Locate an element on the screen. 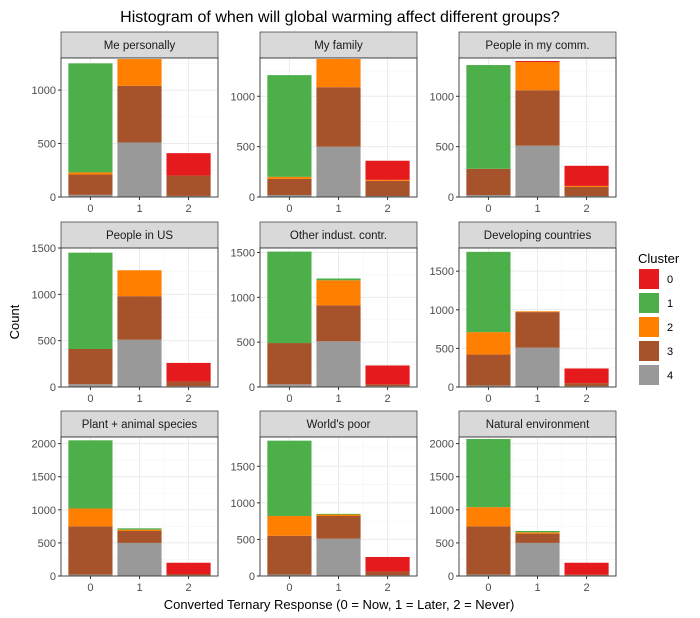 The image size is (700, 618). facet-title: Developing countries is located at coordinates (538, 236).